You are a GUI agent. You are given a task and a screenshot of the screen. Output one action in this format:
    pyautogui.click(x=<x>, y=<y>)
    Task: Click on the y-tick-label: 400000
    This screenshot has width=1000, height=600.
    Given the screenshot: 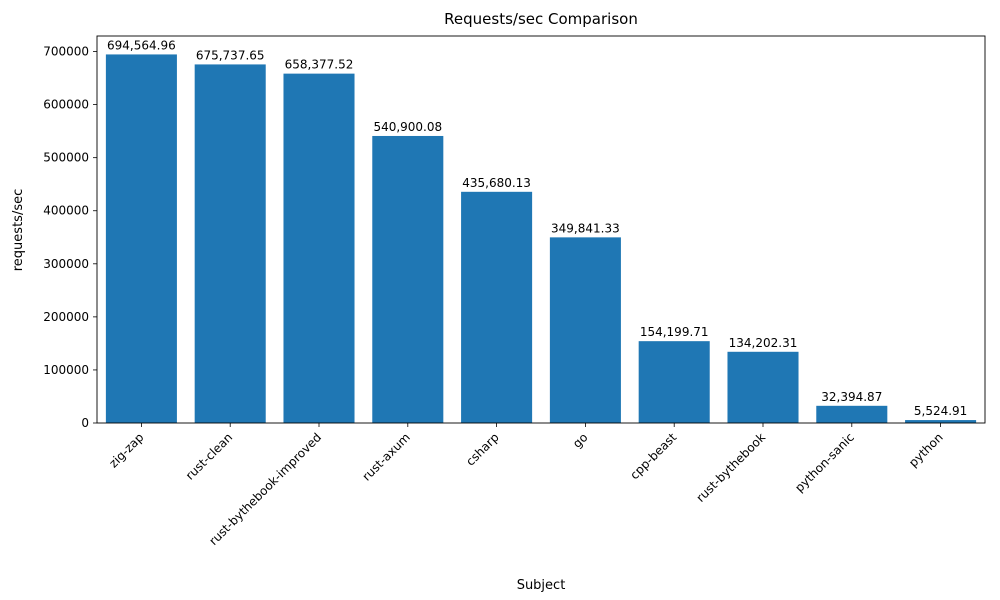 What is the action you would take?
    pyautogui.click(x=66, y=211)
    